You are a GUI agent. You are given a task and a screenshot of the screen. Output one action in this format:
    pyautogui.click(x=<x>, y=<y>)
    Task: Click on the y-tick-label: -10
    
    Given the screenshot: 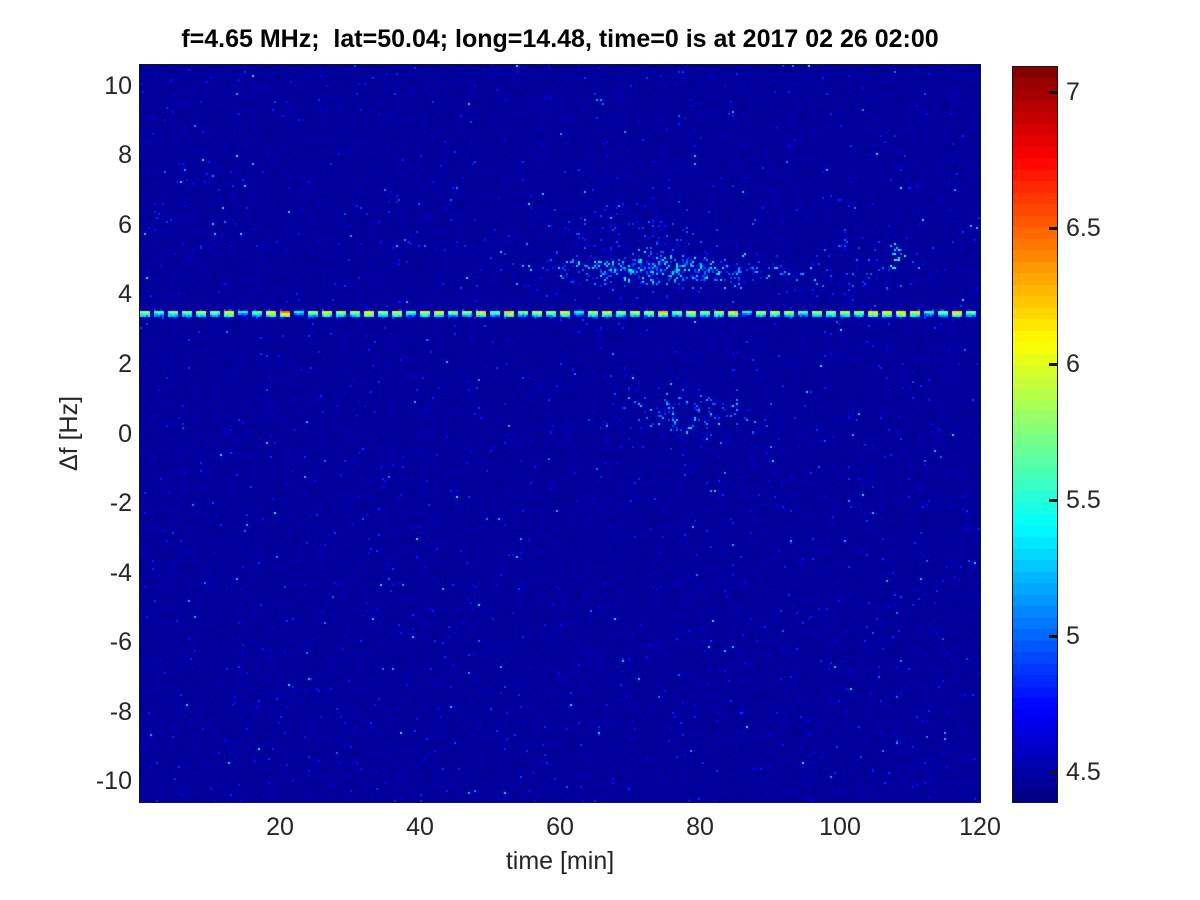 What is the action you would take?
    pyautogui.click(x=113, y=781)
    